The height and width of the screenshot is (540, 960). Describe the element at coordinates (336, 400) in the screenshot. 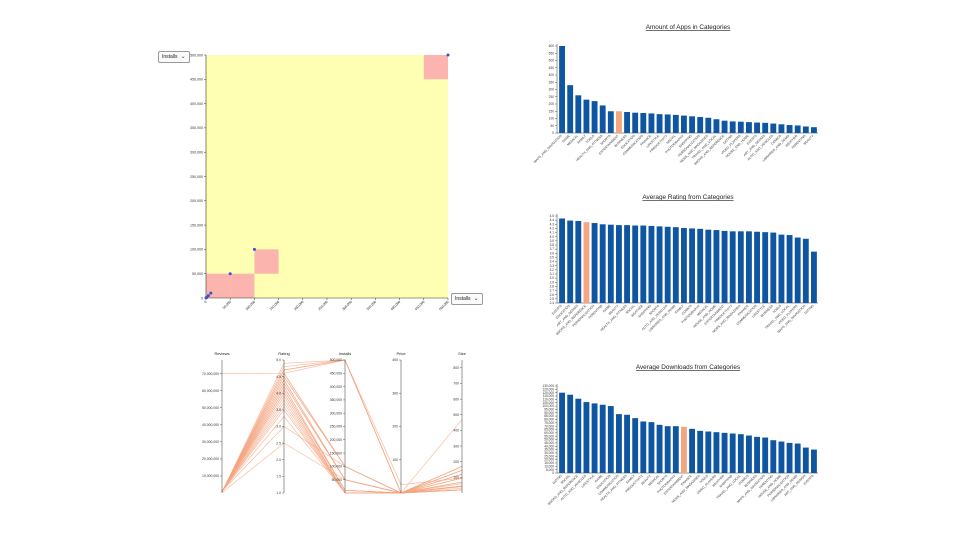

I see `axis-tick-label: 350,000` at that location.